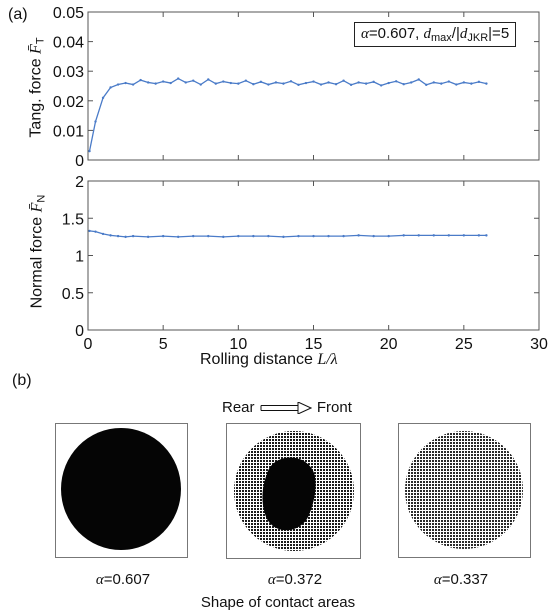  Describe the element at coordinates (88, 344) in the screenshot. I see `x-tick-label: 0` at that location.